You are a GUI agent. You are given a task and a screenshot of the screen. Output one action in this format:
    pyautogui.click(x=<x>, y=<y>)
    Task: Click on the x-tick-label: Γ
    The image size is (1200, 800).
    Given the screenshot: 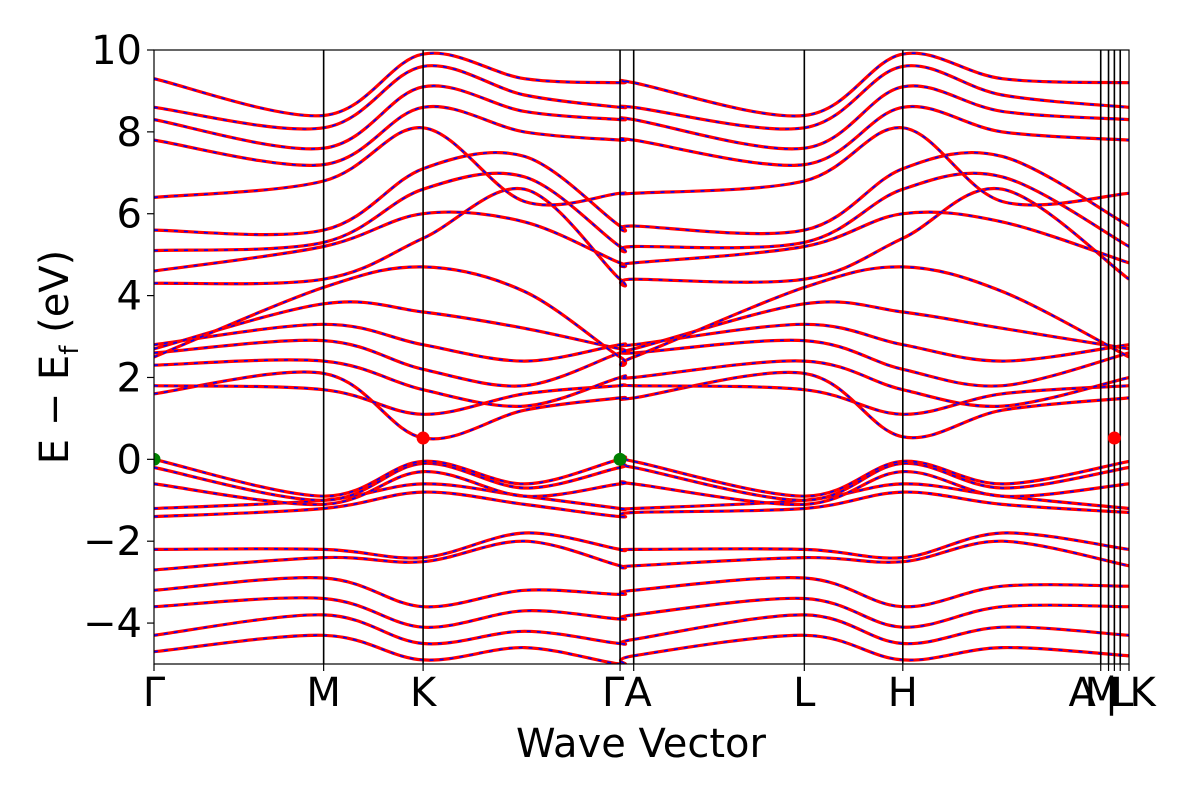 What is the action you would take?
    pyautogui.click(x=154, y=693)
    